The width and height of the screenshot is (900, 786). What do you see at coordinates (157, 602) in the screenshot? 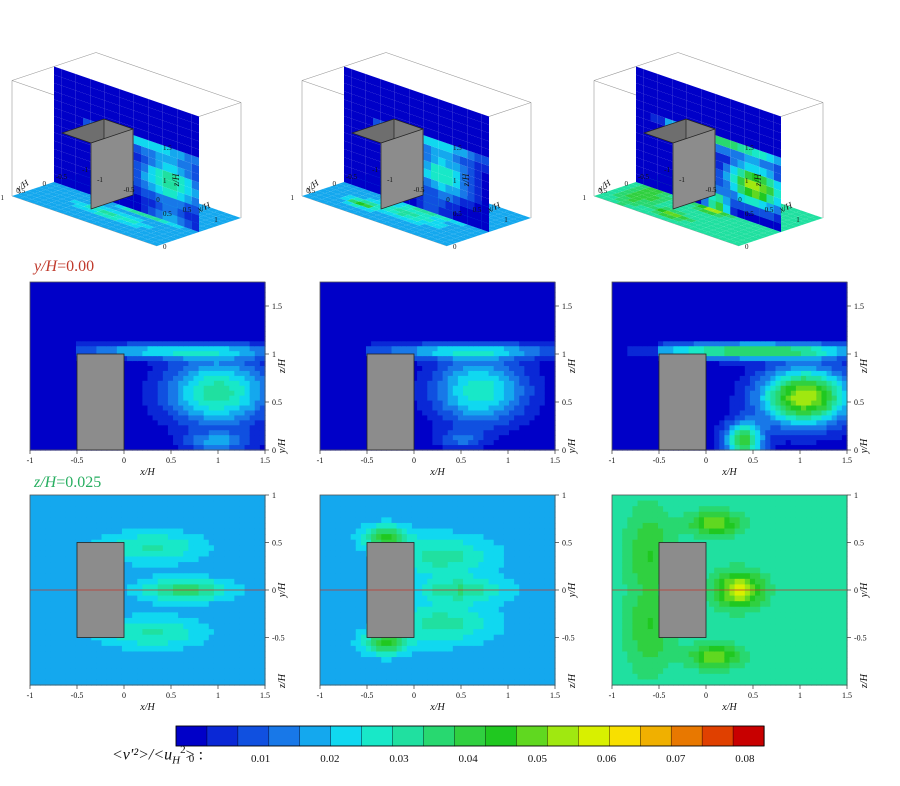
I see `xy-panel-1: -1 -0.5 0 0.5 1 1.5 x/H -0.5 0 0.5 1 y/H z/H` at bounding box center [157, 602].